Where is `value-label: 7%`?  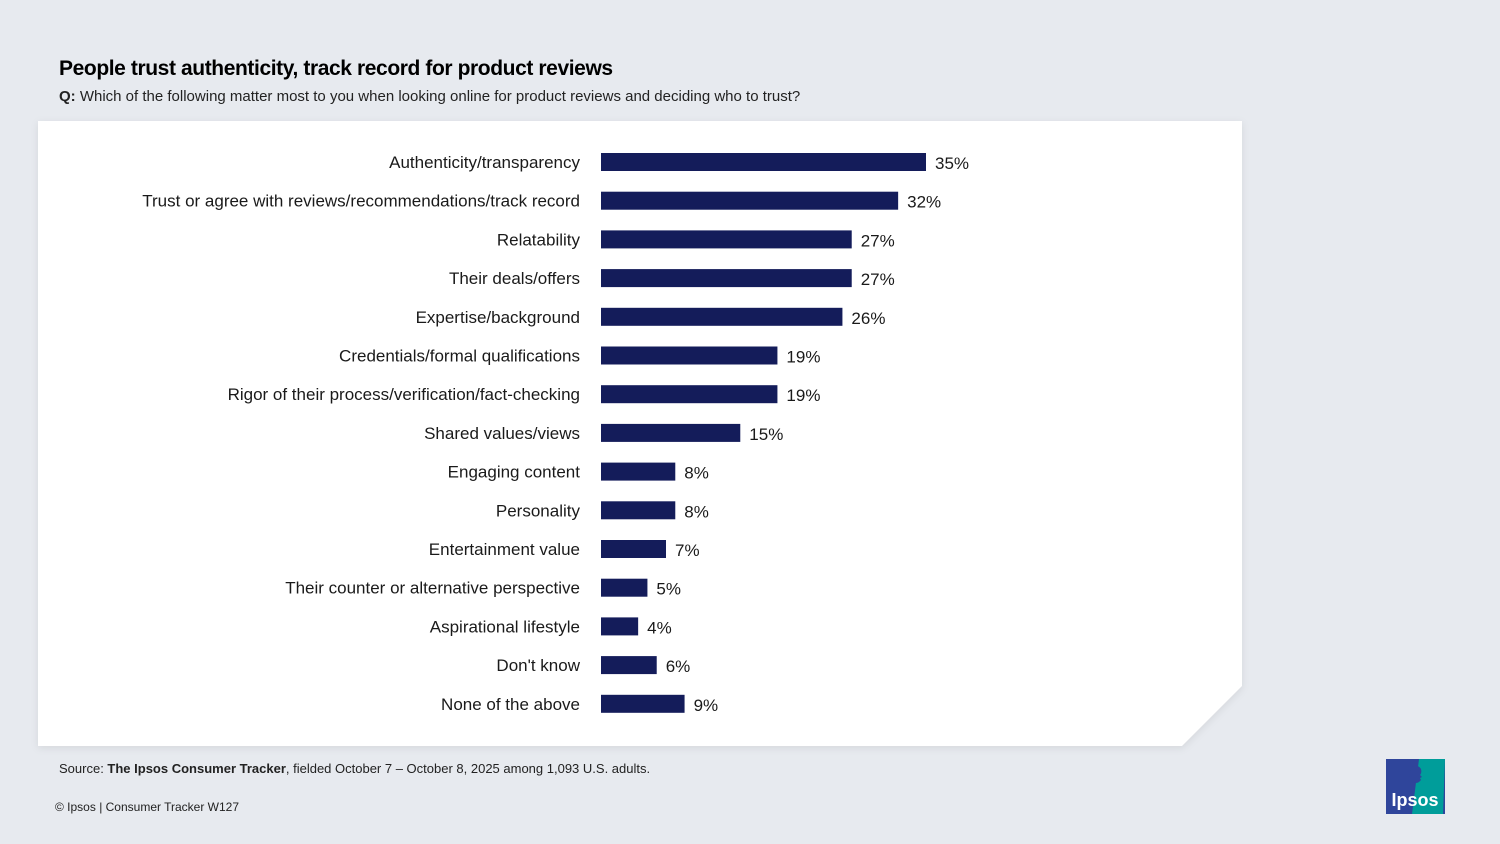
value-label: 7% is located at coordinates (687, 550).